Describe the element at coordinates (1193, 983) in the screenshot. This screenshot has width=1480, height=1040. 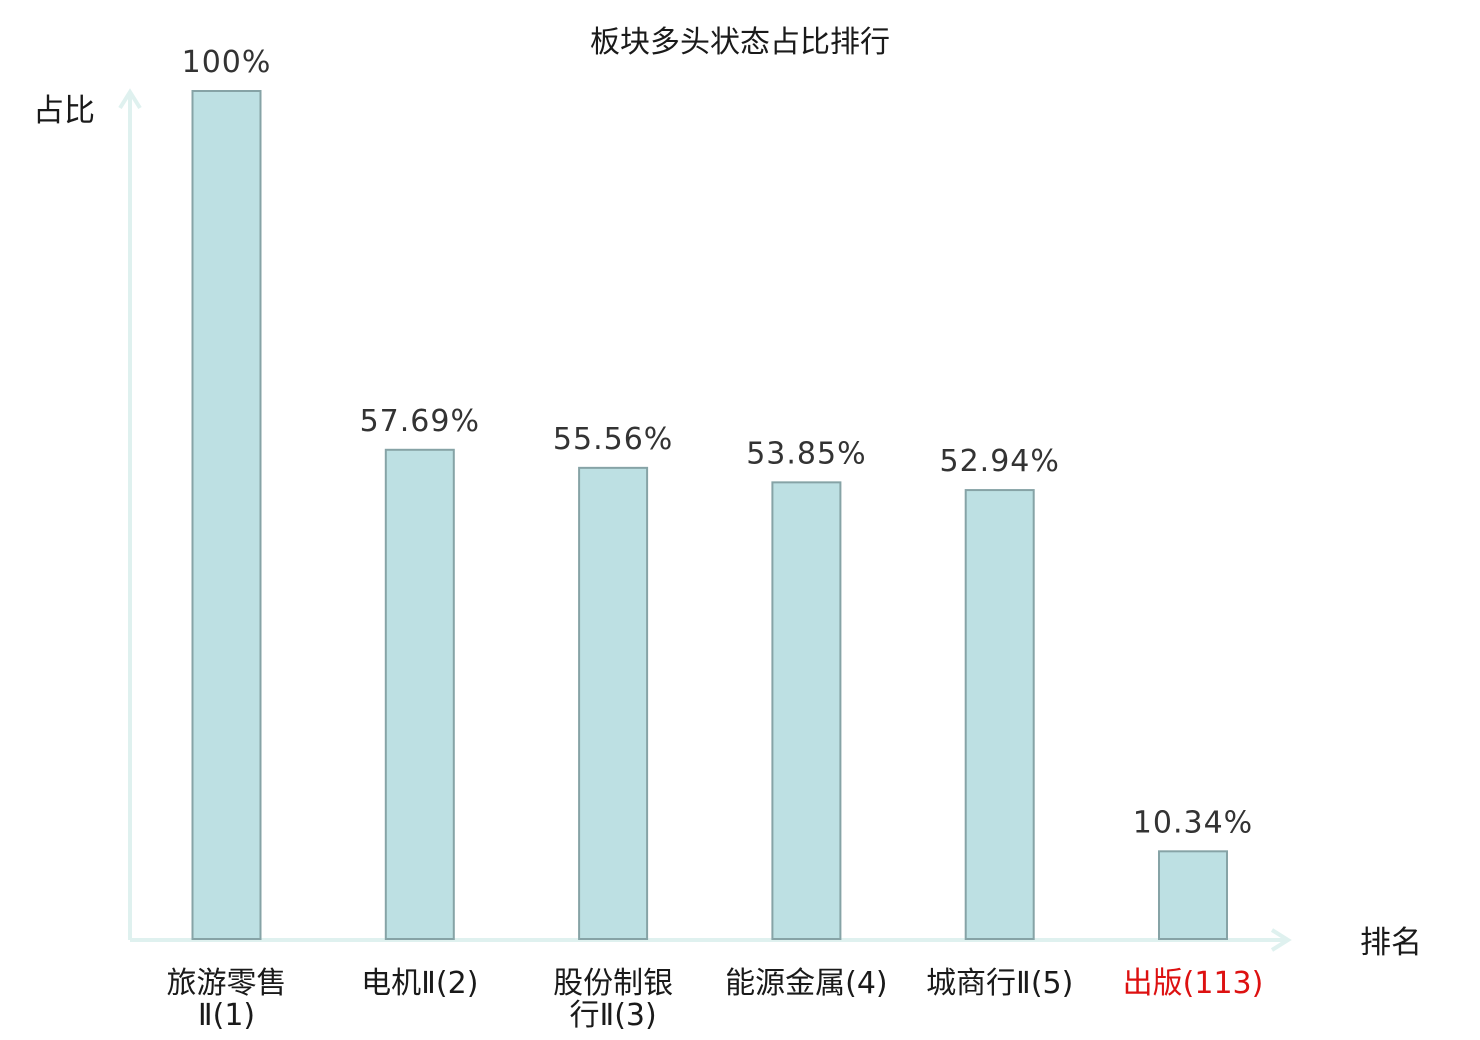
I see `category-label-6-line-1: 出版(113)` at that location.